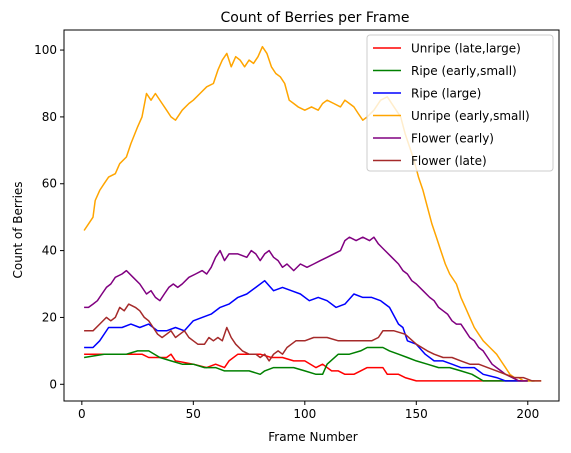 The height and width of the screenshot is (453, 571). Describe the element at coordinates (470, 116) in the screenshot. I see `legend-label: Unripe (early,small)` at that location.